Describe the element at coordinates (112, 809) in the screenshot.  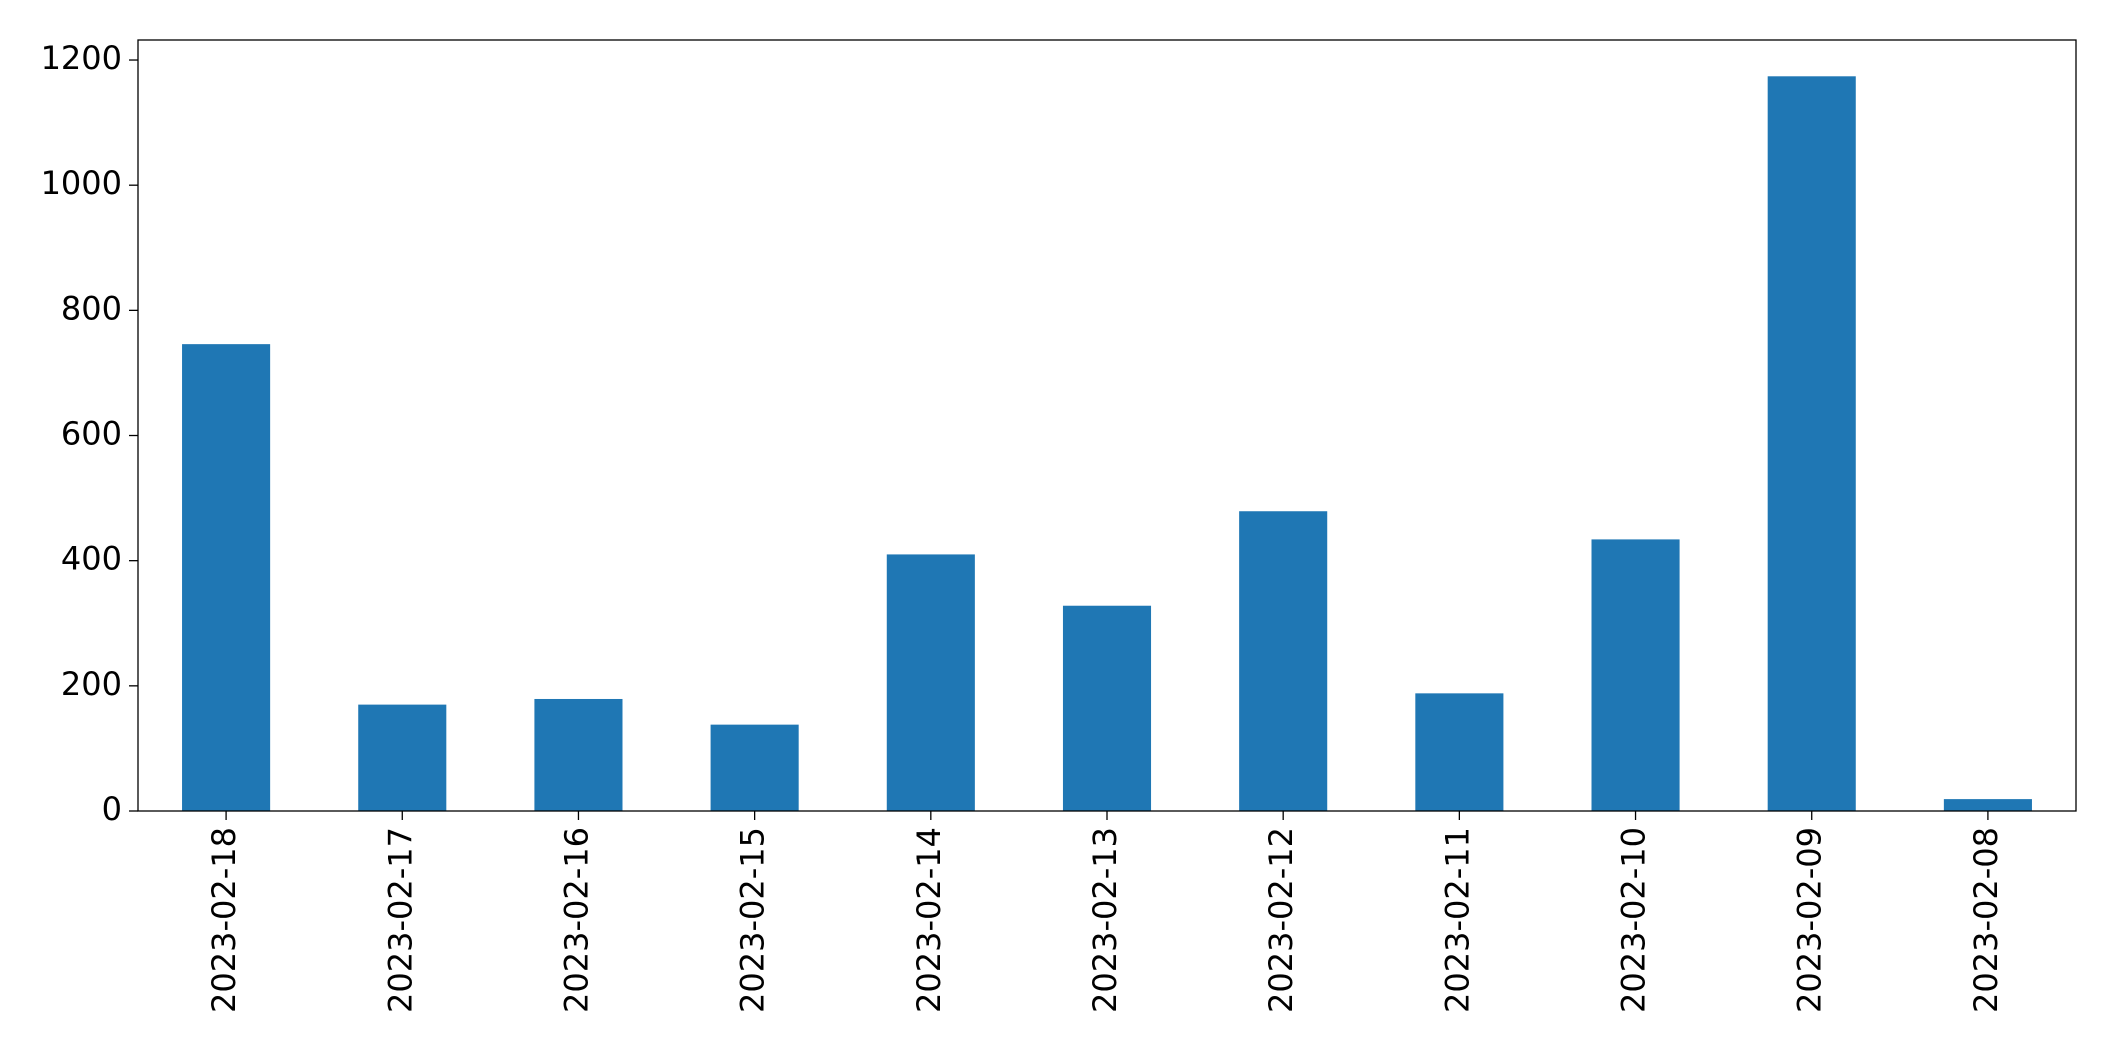
I see `y-tick-label: 0` at that location.